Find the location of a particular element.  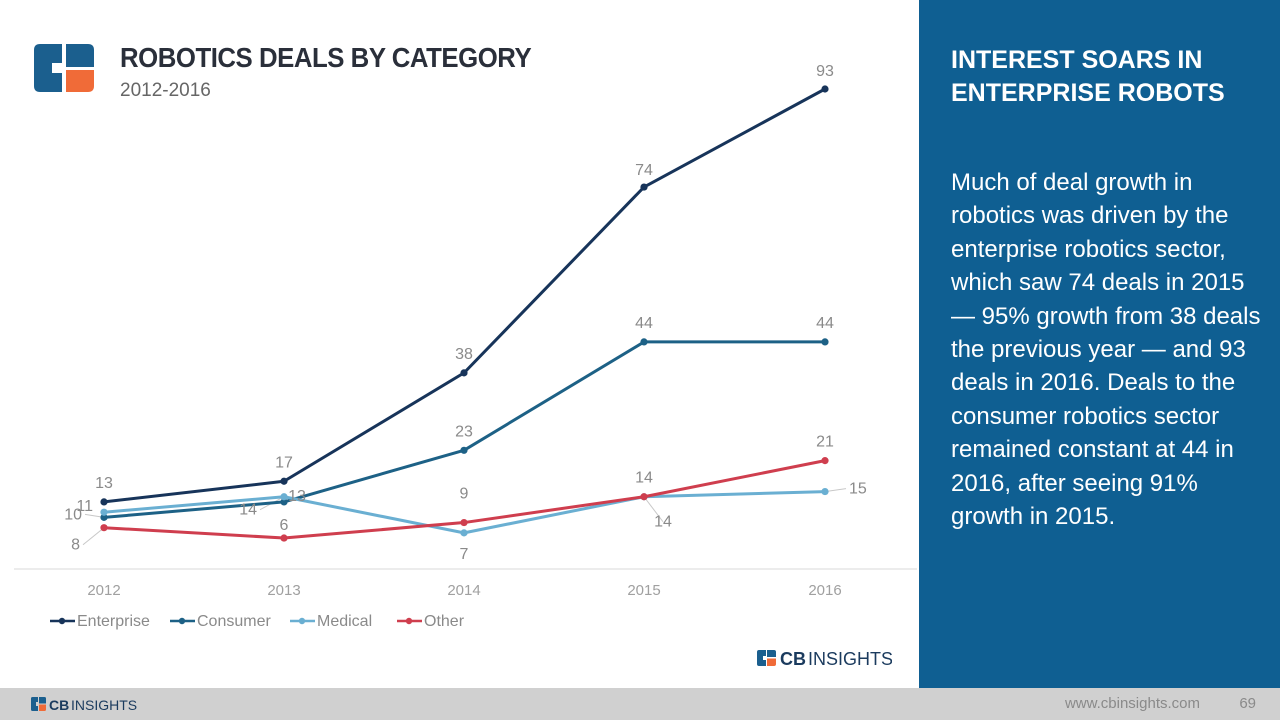

brand-mark: CB INSIGHTS is located at coordinates (825, 659).